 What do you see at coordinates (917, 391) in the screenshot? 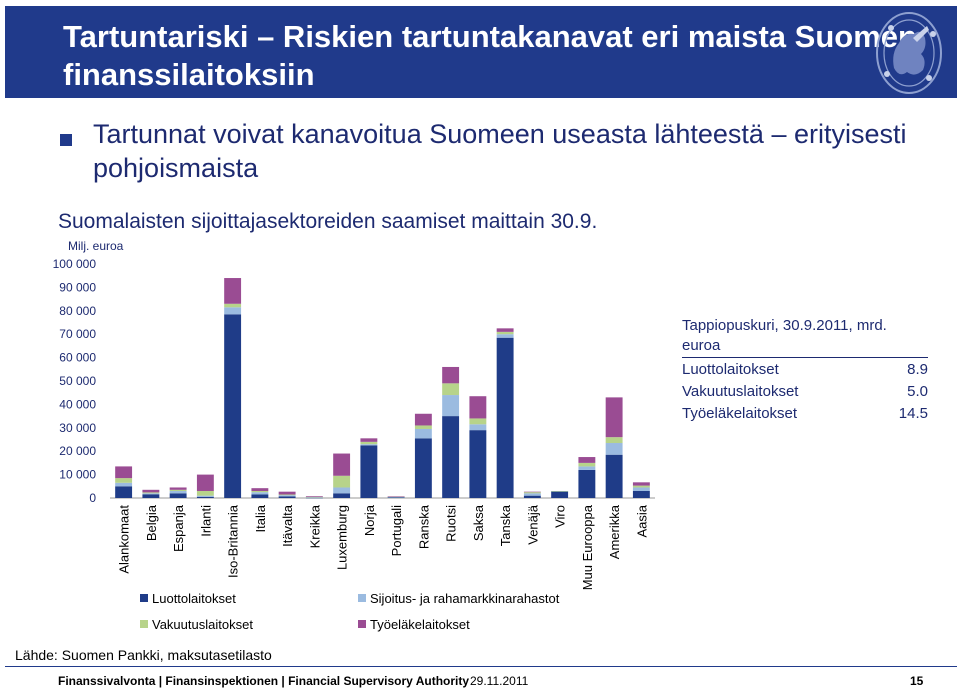
I see `info-row-value: 5.0` at bounding box center [917, 391].